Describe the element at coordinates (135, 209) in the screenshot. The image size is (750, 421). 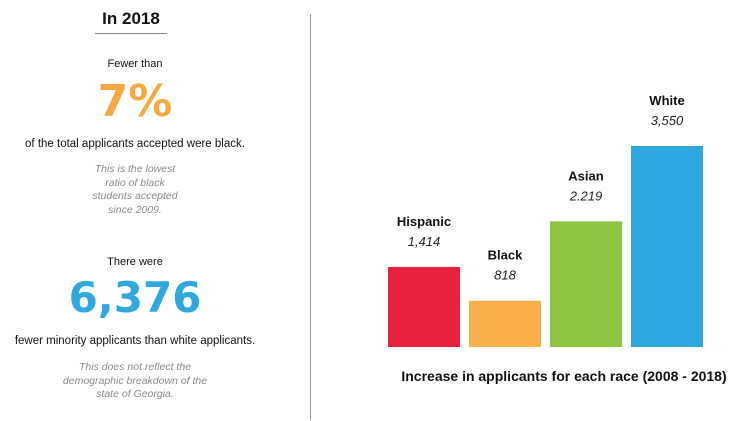
I see `stat1-note-line: since 2009.` at that location.